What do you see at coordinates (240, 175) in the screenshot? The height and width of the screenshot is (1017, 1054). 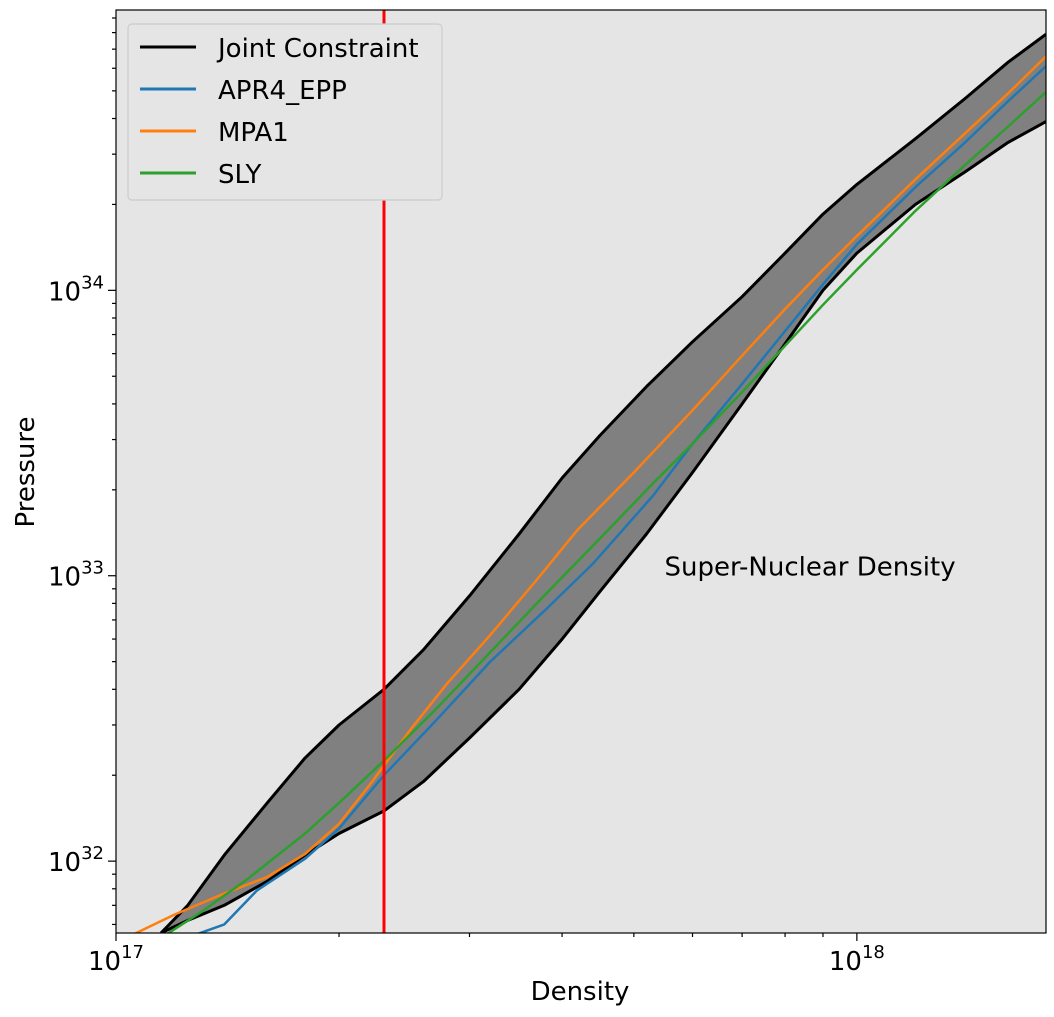 I see `legend-label-sly: SLY` at bounding box center [240, 175].